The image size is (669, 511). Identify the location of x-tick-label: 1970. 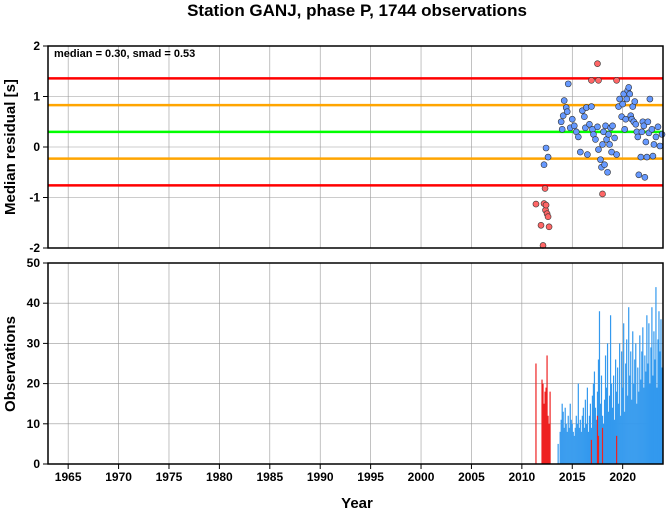
(118, 477).